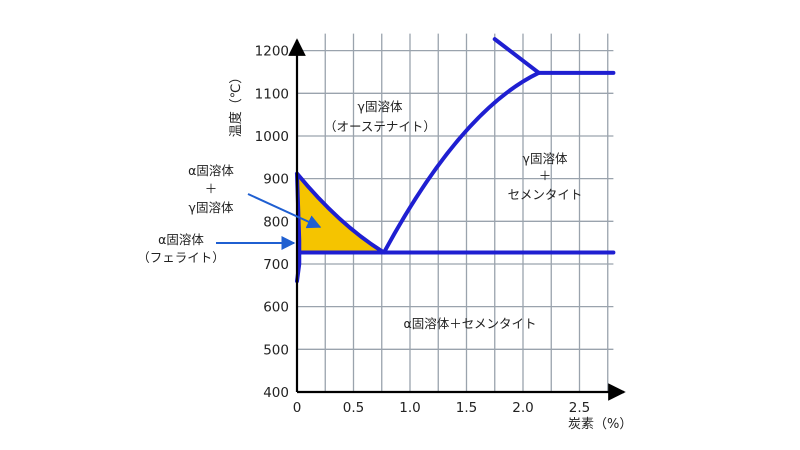 This screenshot has height=450, width=800. What do you see at coordinates (353, 408) in the screenshot?
I see `x-tick-label: 0.5` at bounding box center [353, 408].